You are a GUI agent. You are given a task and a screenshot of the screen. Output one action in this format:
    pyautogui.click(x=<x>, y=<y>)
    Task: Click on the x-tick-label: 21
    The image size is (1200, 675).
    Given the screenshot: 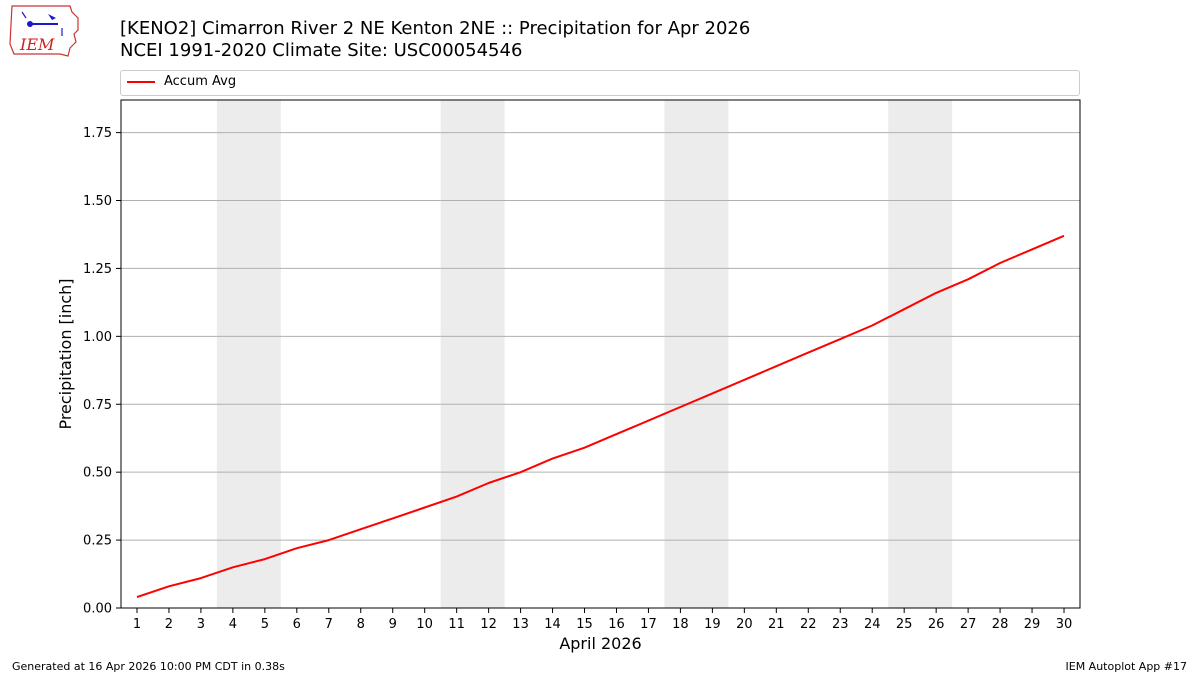 What is the action you would take?
    pyautogui.click(x=776, y=624)
    